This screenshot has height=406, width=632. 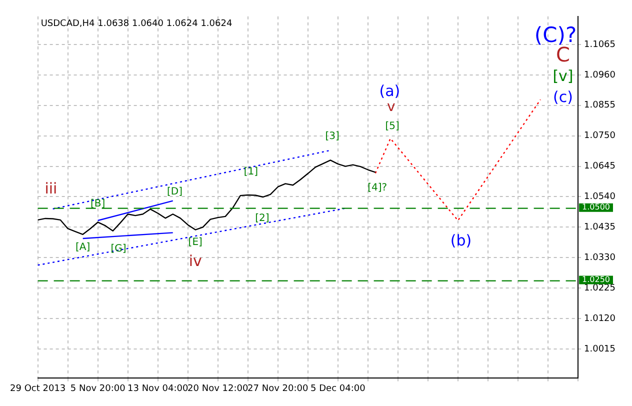 I want to click on annotation: [A], so click(x=83, y=248).